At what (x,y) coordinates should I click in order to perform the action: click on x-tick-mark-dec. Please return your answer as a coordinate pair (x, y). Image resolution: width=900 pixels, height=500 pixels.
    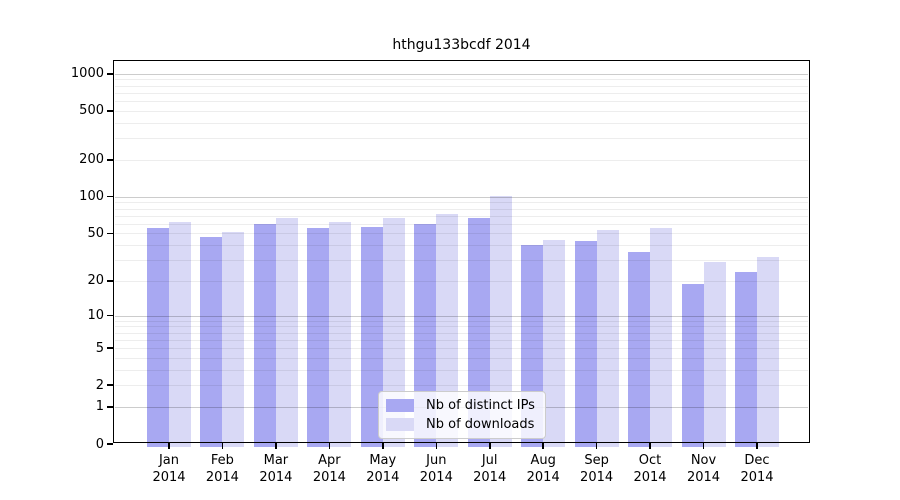
    Looking at the image, I should click on (757, 446).